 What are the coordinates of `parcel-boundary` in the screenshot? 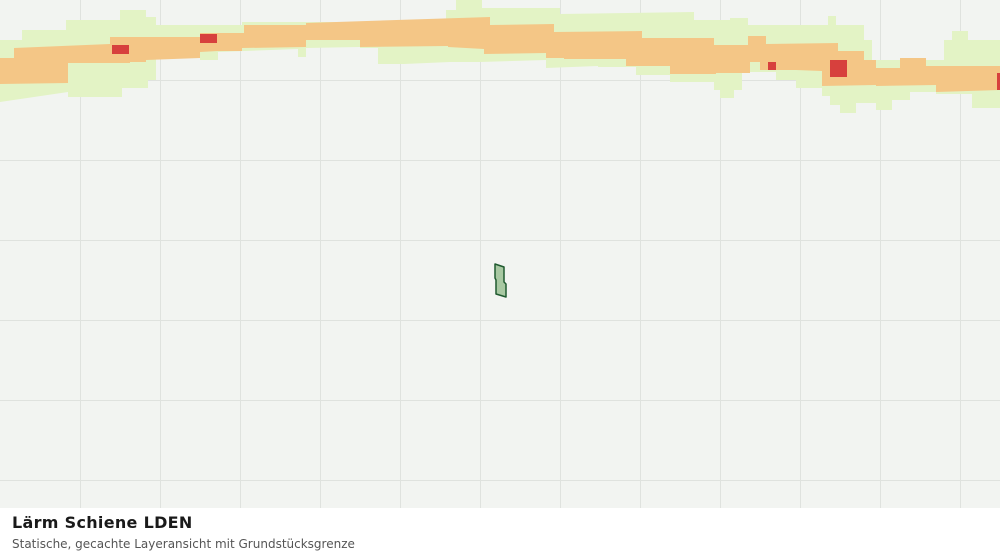 It's located at (500, 280).